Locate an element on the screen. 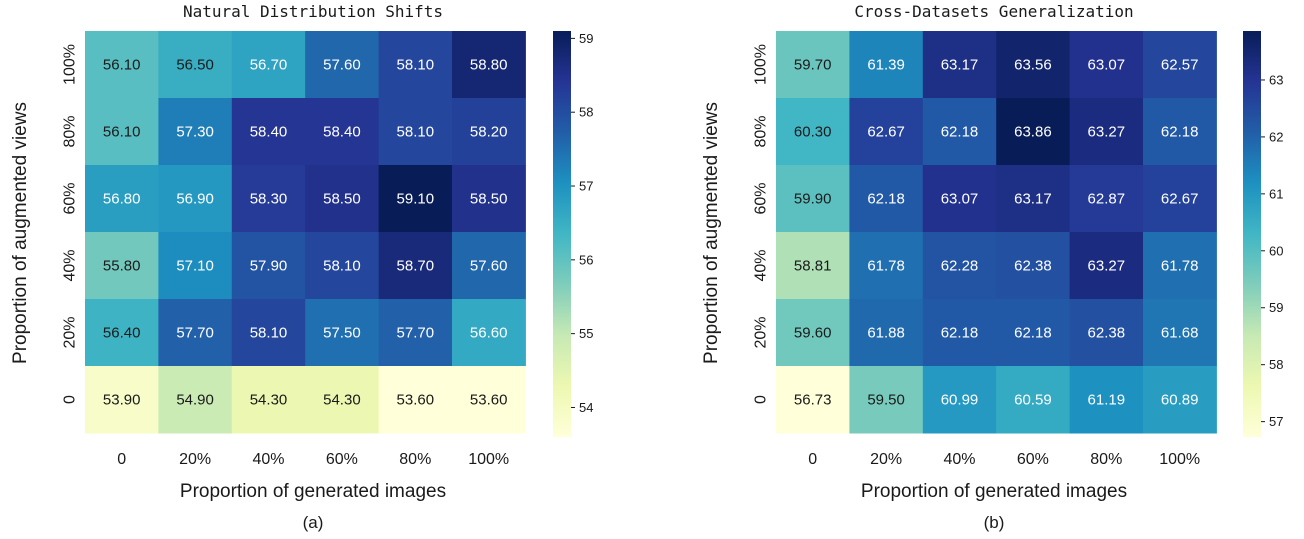 The height and width of the screenshot is (539, 1304). cell-value-label: 62.28 is located at coordinates (960, 266).